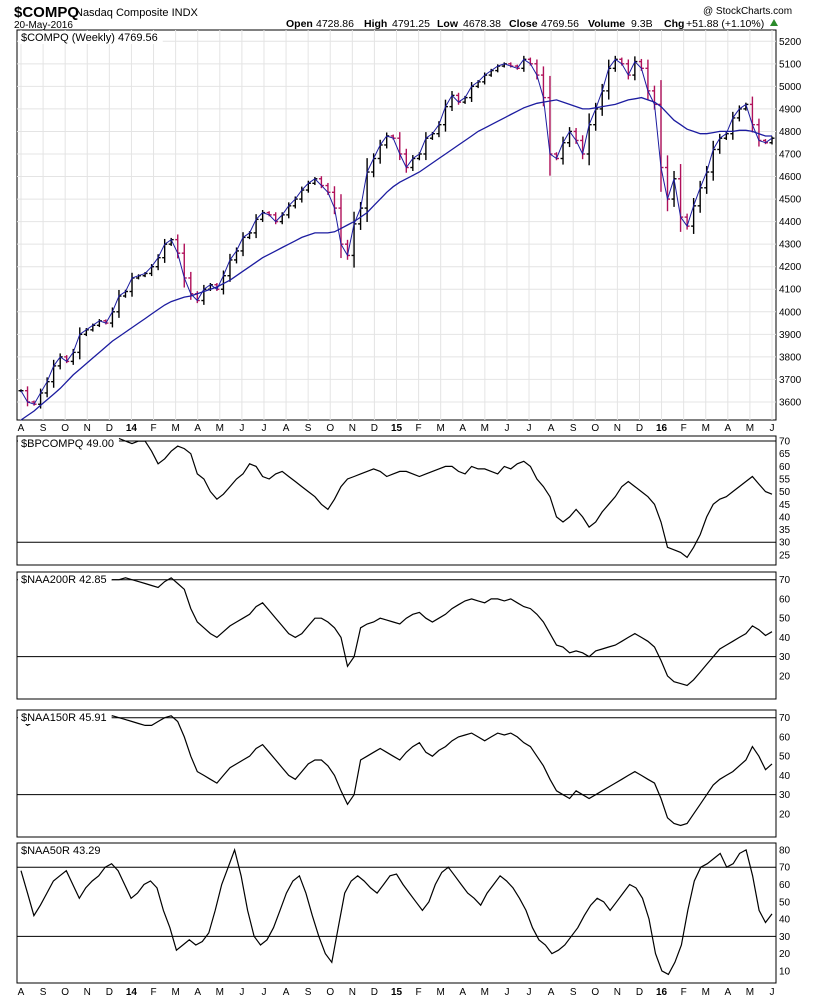 This screenshot has width=820, height=1000. I want to click on open-value: 4728.86, so click(335, 24).